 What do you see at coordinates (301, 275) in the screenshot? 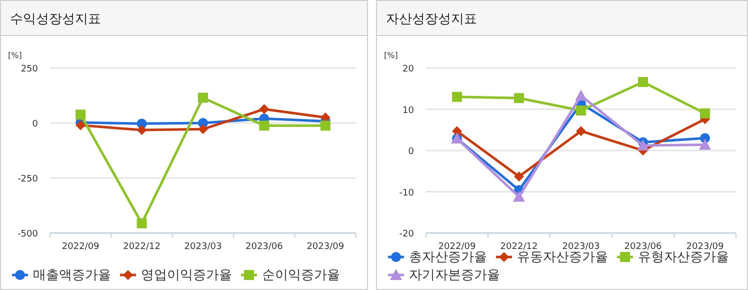
I see `legend-label: 순이익증가율` at bounding box center [301, 275].